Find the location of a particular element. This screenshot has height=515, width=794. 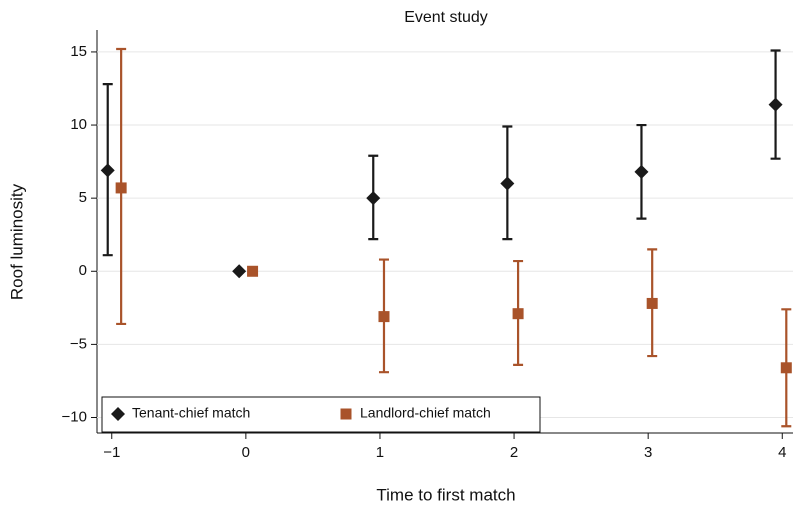

x-tick-label: 3 is located at coordinates (648, 452).